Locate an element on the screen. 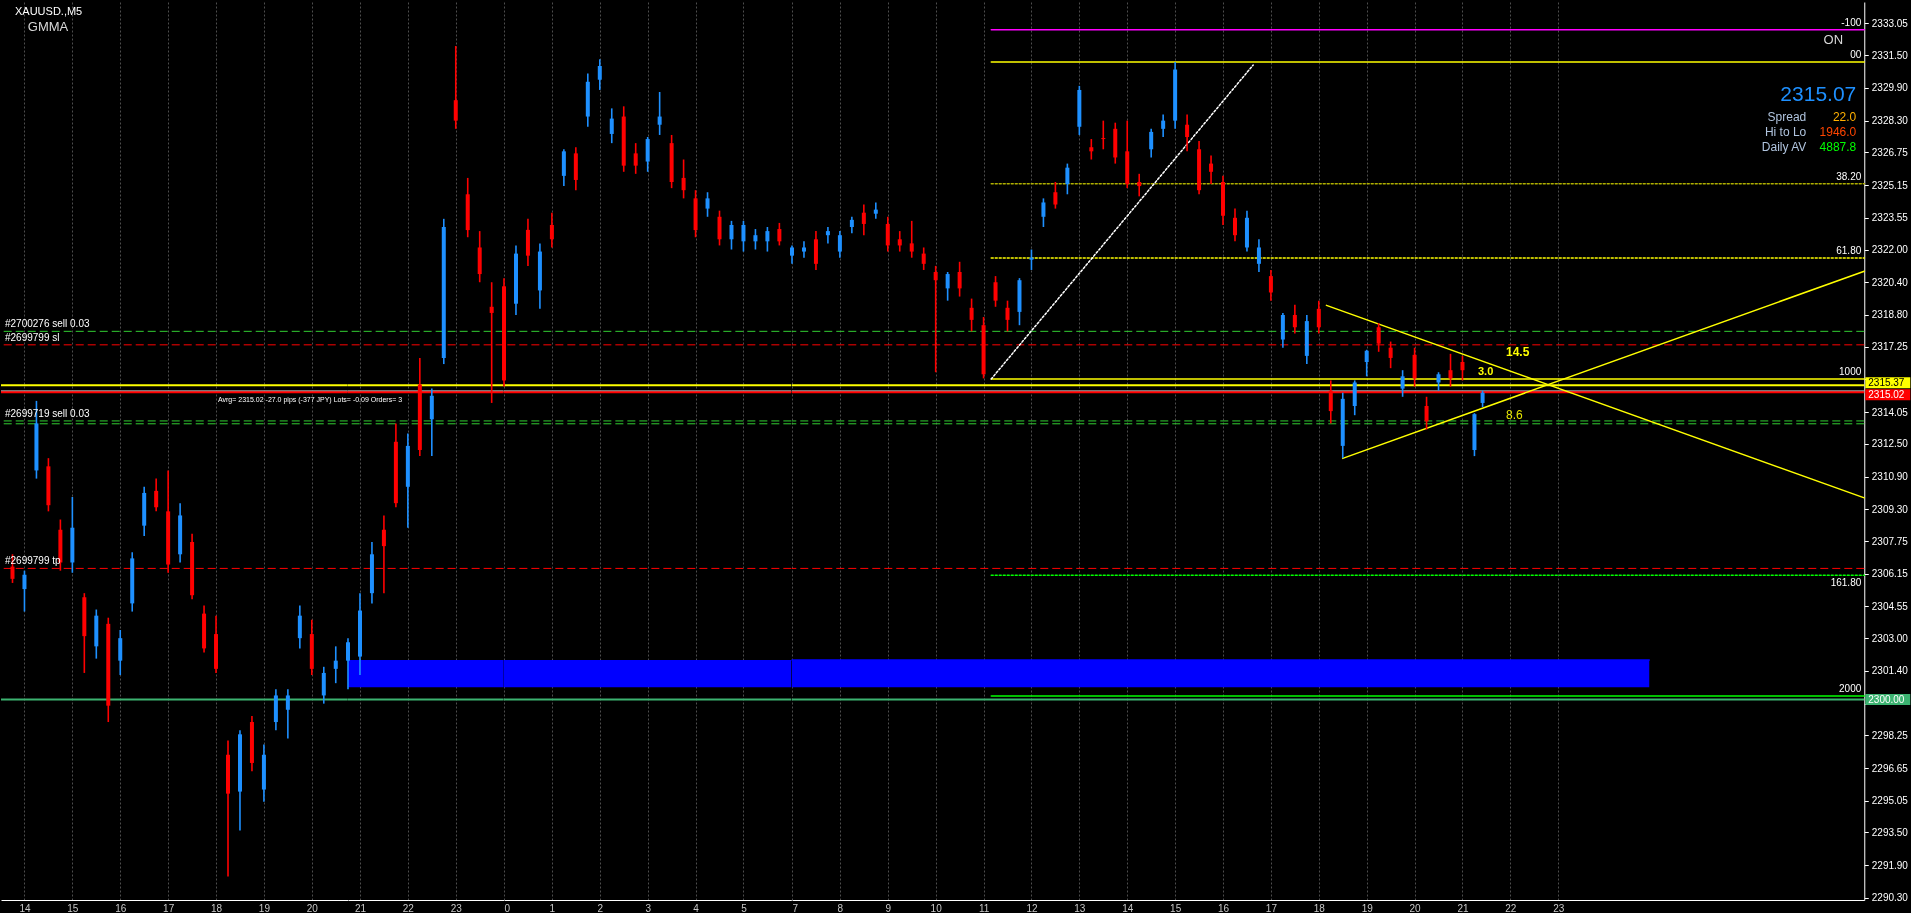  x-tick-label: 5 is located at coordinates (744, 908).